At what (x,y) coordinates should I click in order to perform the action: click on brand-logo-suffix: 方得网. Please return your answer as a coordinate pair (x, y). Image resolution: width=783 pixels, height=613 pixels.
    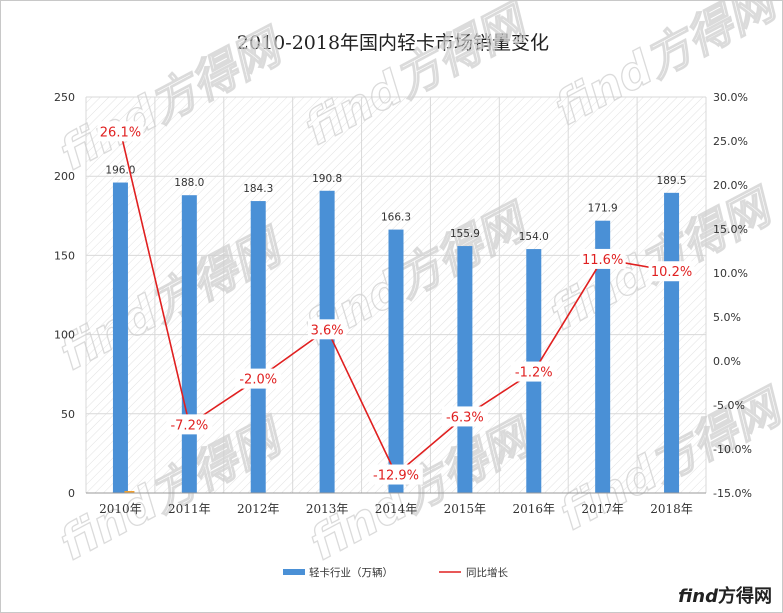
    Looking at the image, I should click on (745, 596).